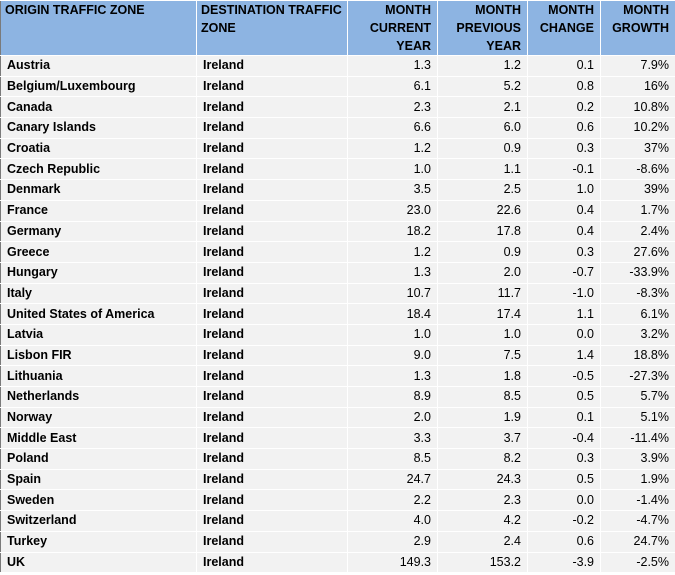  I want to click on origin-cell: Switzerland, so click(98, 521).